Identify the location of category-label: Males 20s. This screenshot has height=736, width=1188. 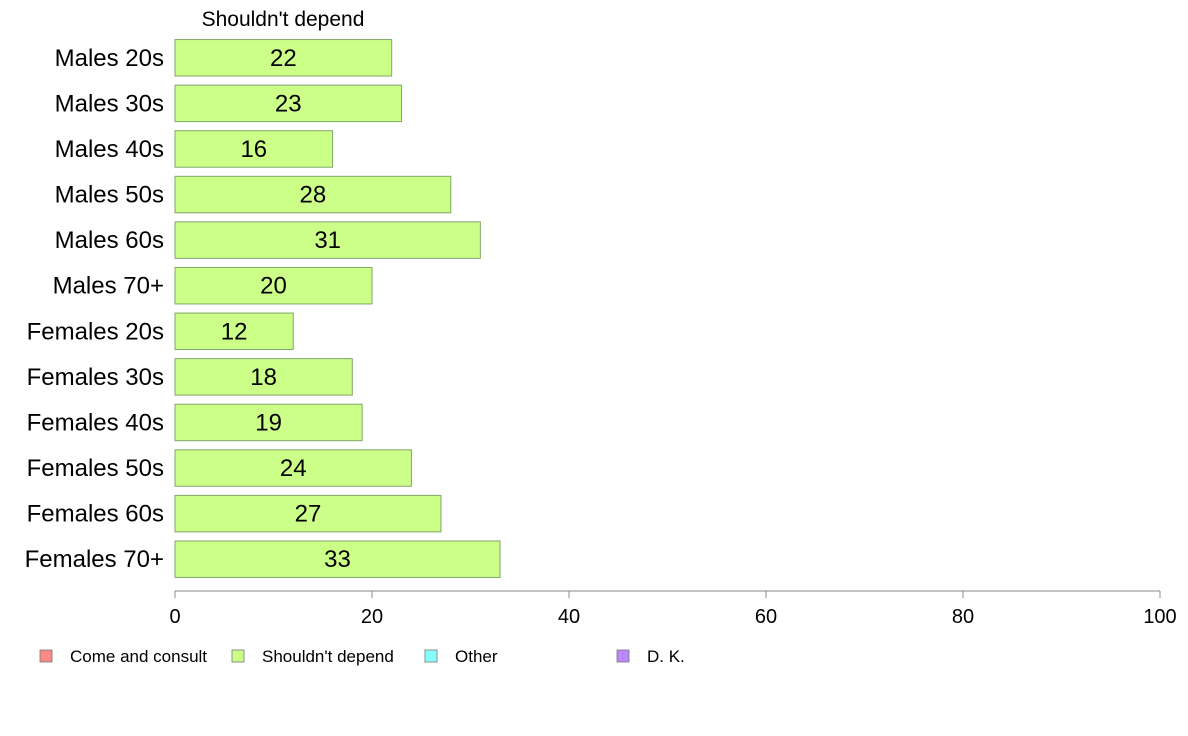
(109, 58).